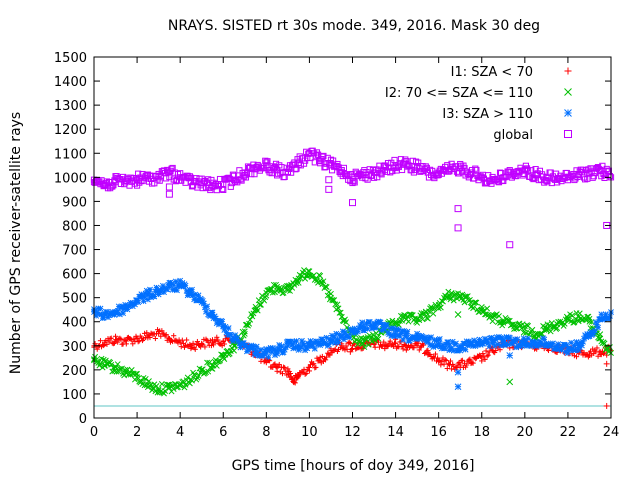  I want to click on x-tick-label: 4, so click(180, 432).